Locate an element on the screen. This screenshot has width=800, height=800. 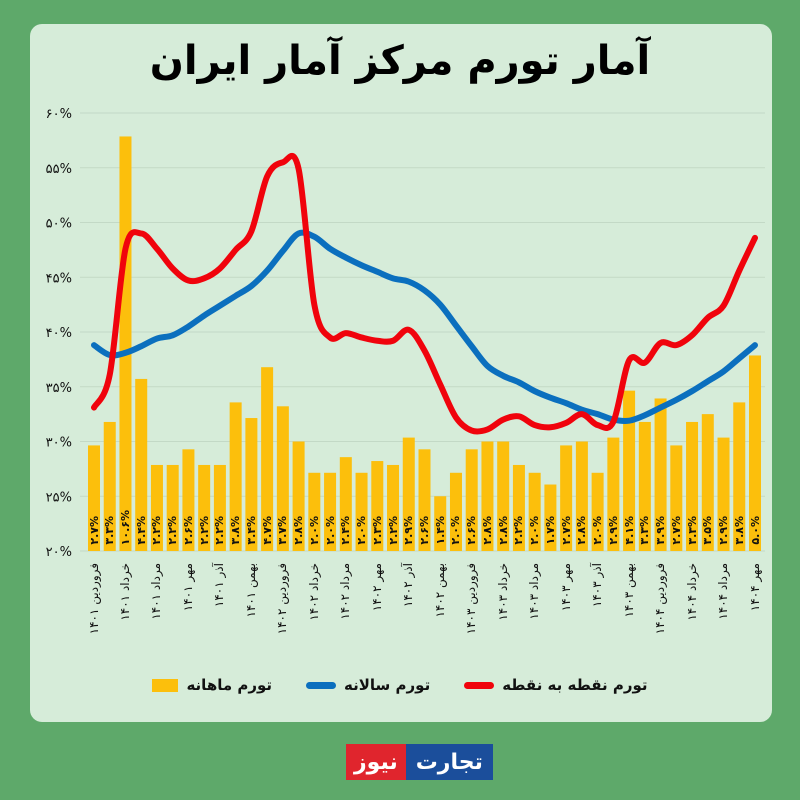
x-tick-label: مهر ۱۴۰۲ is located at coordinates (376, 587).